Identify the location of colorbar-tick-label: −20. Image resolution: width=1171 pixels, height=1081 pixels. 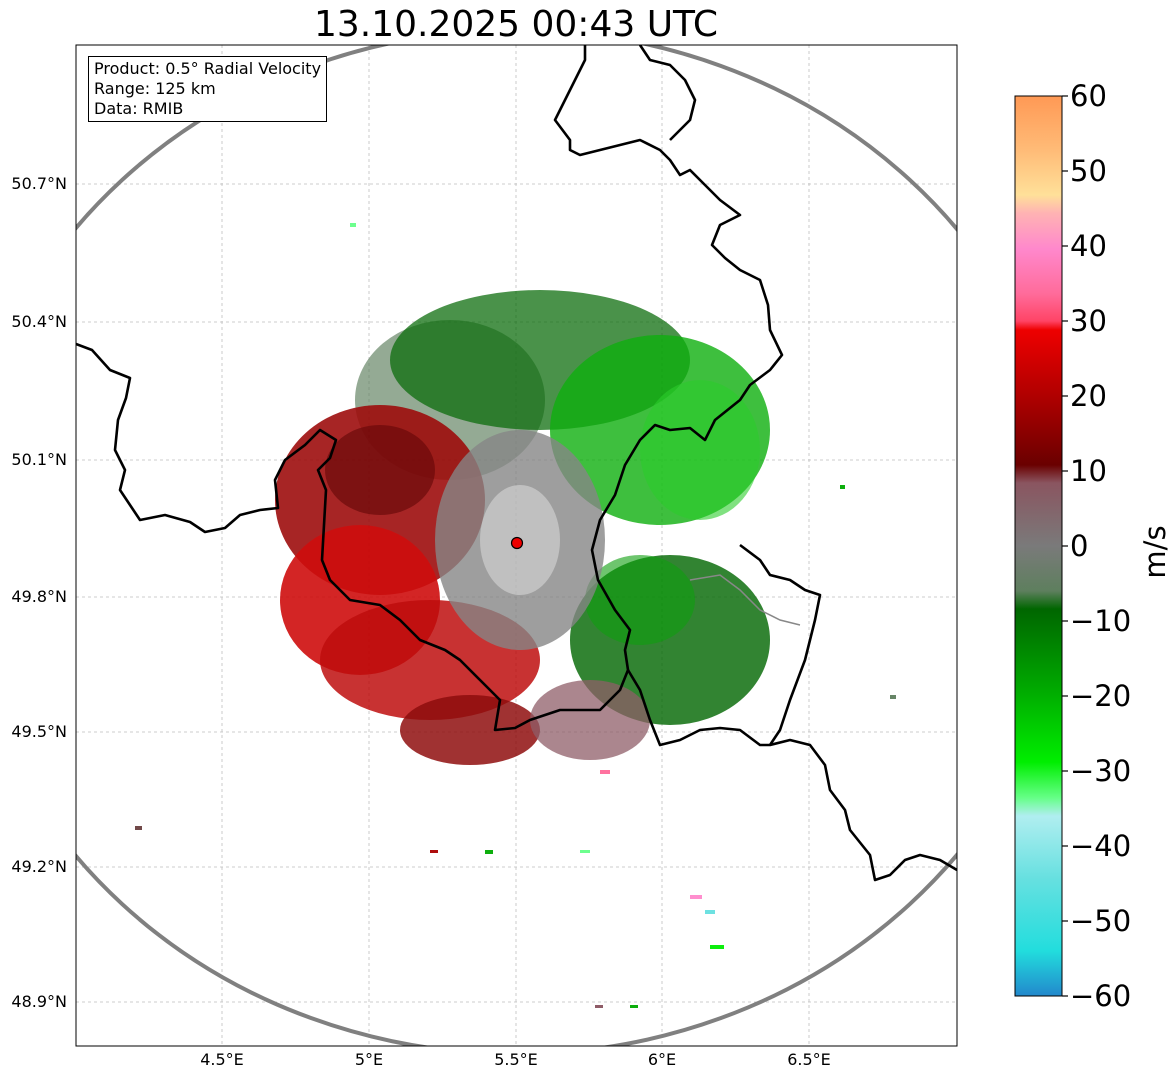
(1101, 696).